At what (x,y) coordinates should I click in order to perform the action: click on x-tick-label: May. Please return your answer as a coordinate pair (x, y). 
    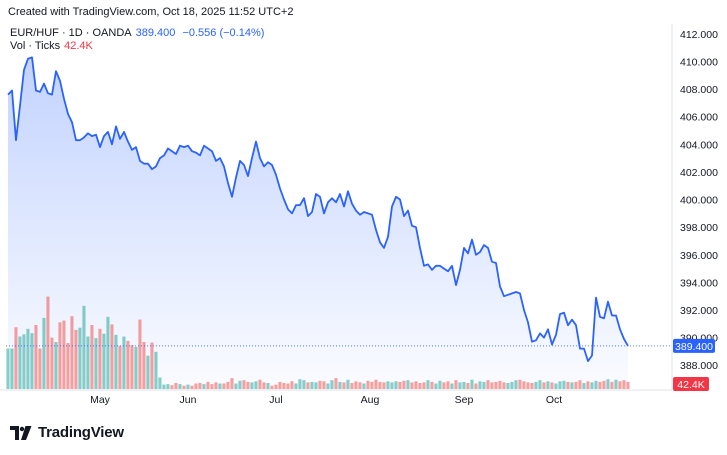
    Looking at the image, I should click on (100, 400).